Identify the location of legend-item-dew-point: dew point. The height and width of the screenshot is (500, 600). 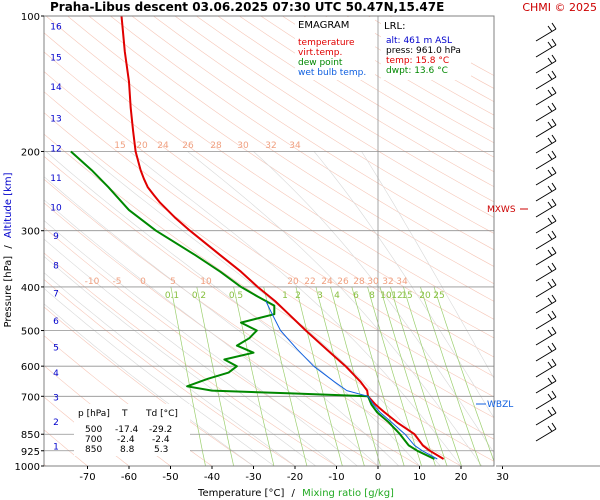
(320, 63).